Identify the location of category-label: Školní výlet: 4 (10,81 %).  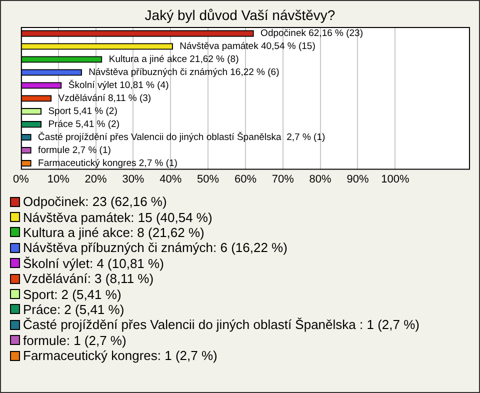
(93, 263).